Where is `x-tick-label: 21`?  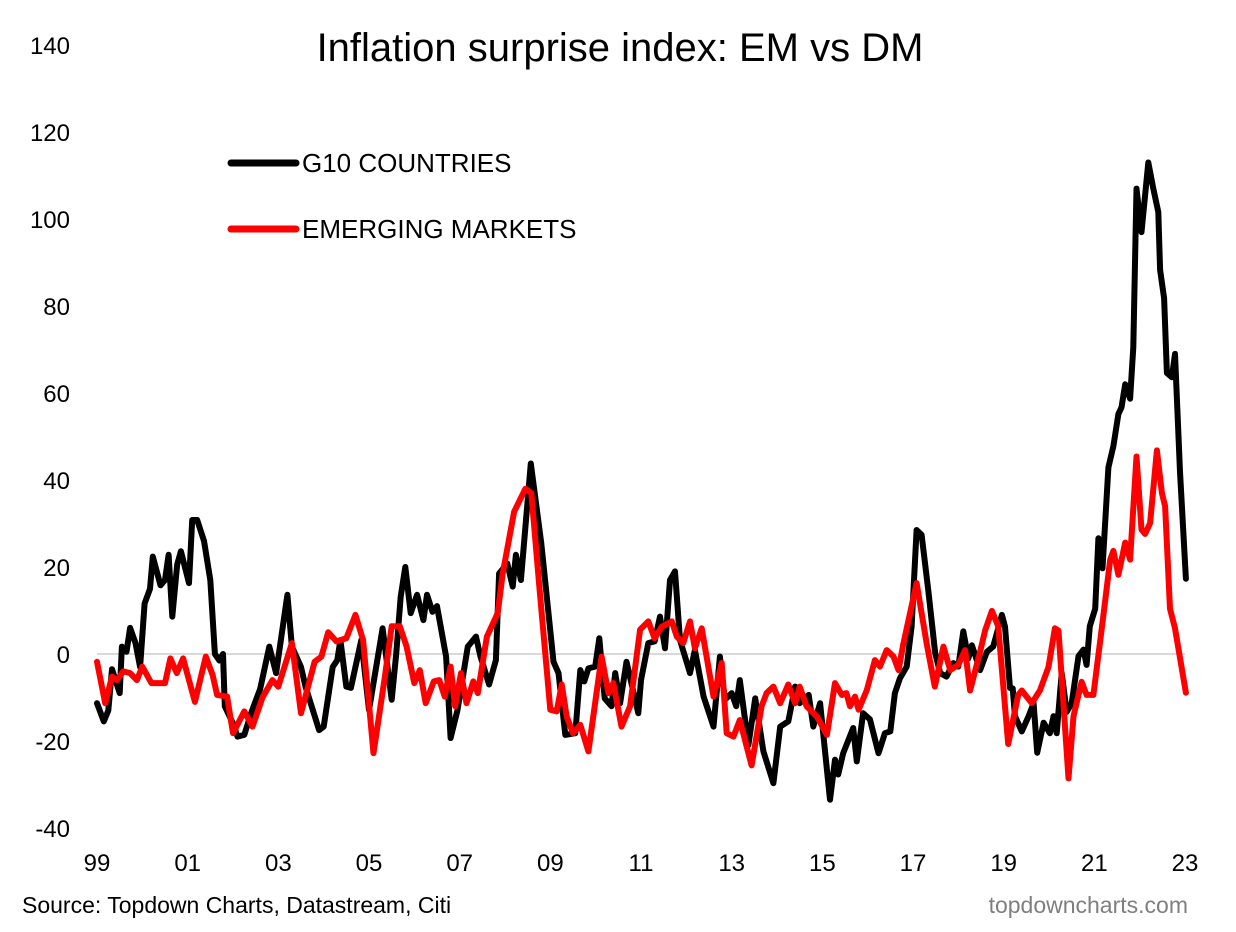 x-tick-label: 21 is located at coordinates (1094, 863).